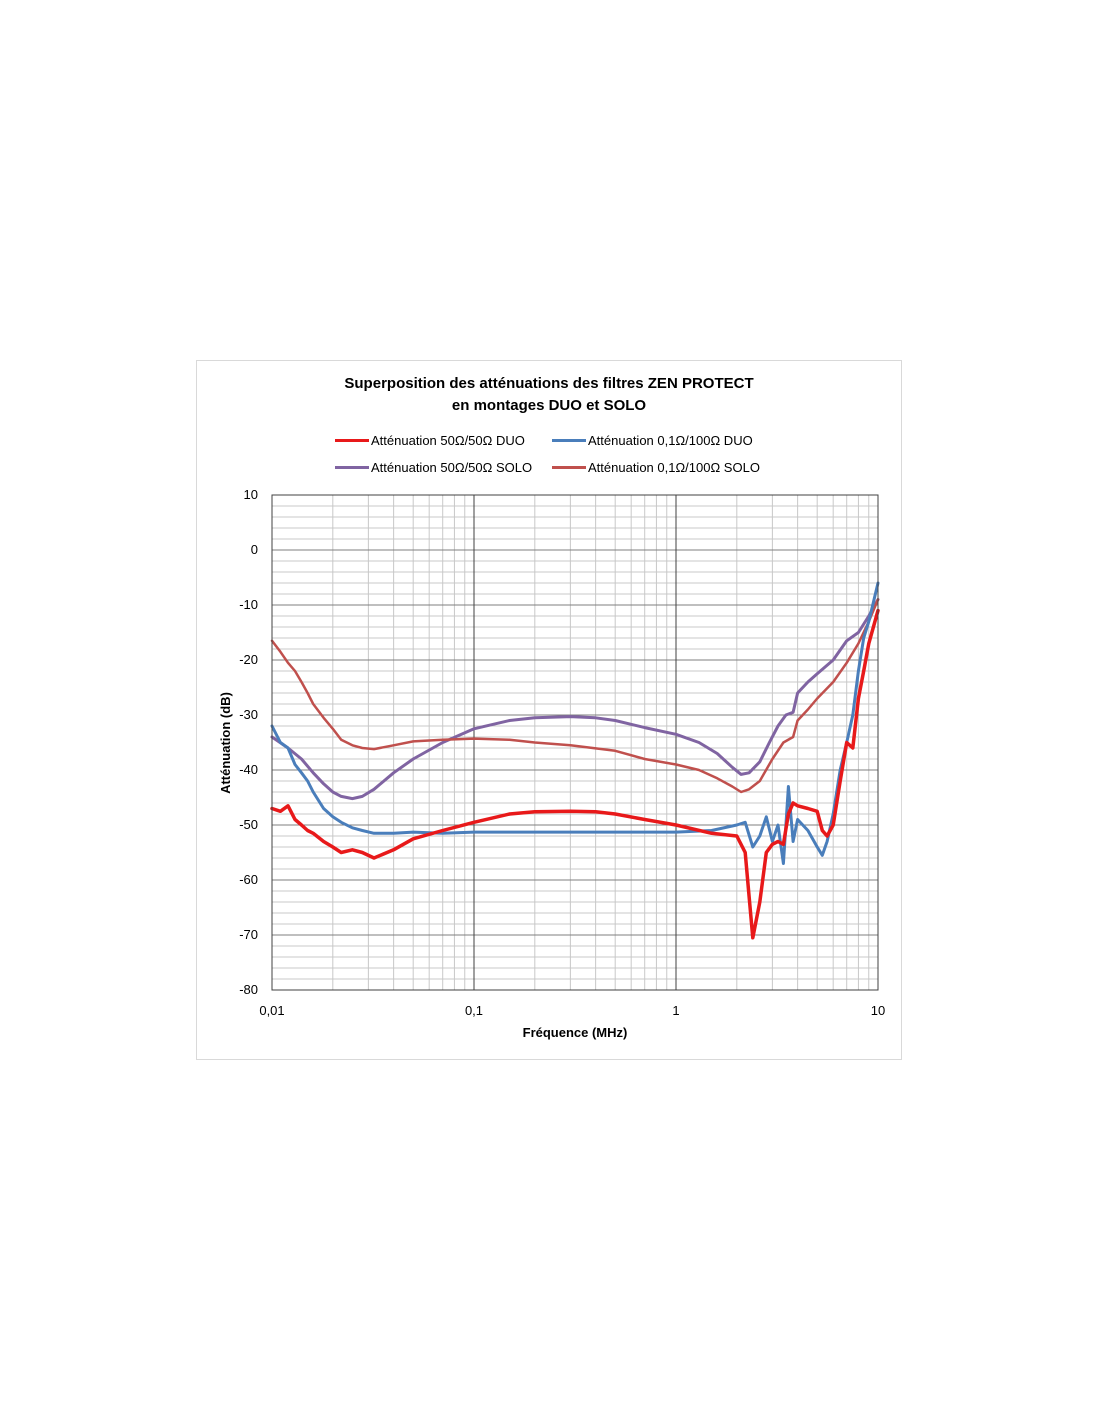 The width and height of the screenshot is (1100, 1422). Describe the element at coordinates (448, 440) in the screenshot. I see `legend-label-50-50-duo: Atténuation 50Ω/50Ω DUO` at that location.